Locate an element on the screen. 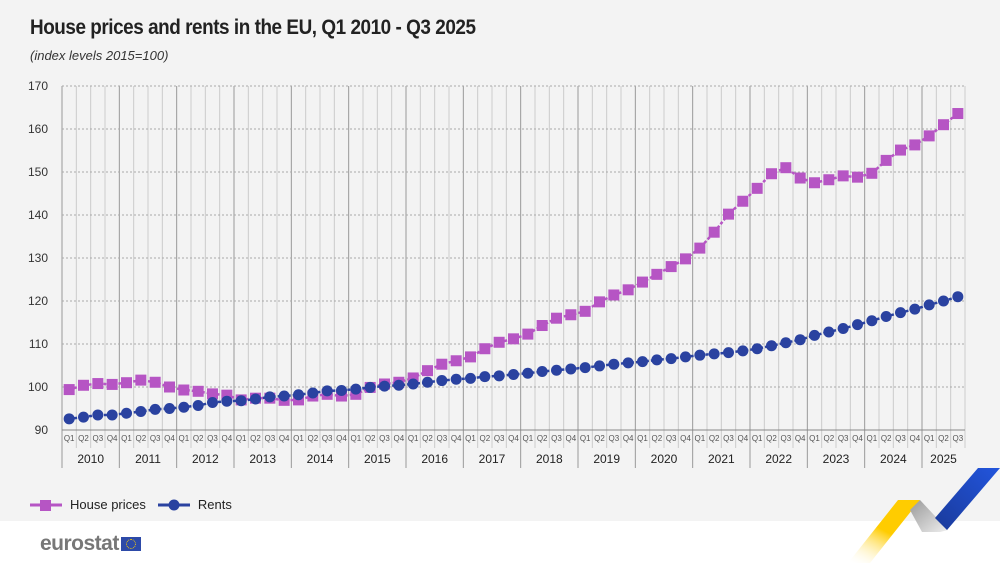  x-tick-year-label: 2021 is located at coordinates (721, 459).